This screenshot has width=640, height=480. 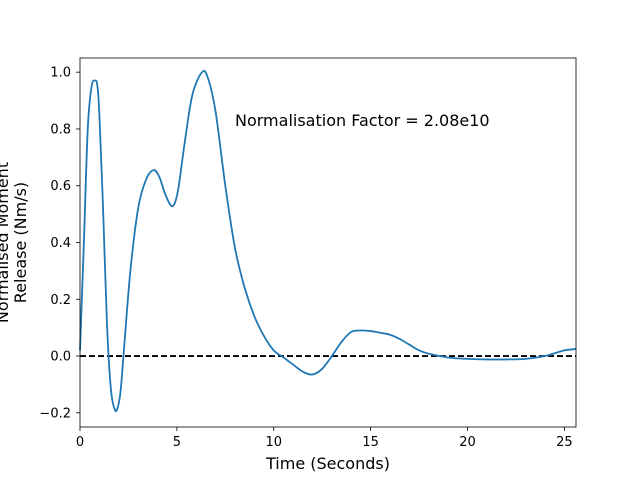 I want to click on y-axis-label: Normalised Moment Release (Nm/s), so click(x=15, y=242).